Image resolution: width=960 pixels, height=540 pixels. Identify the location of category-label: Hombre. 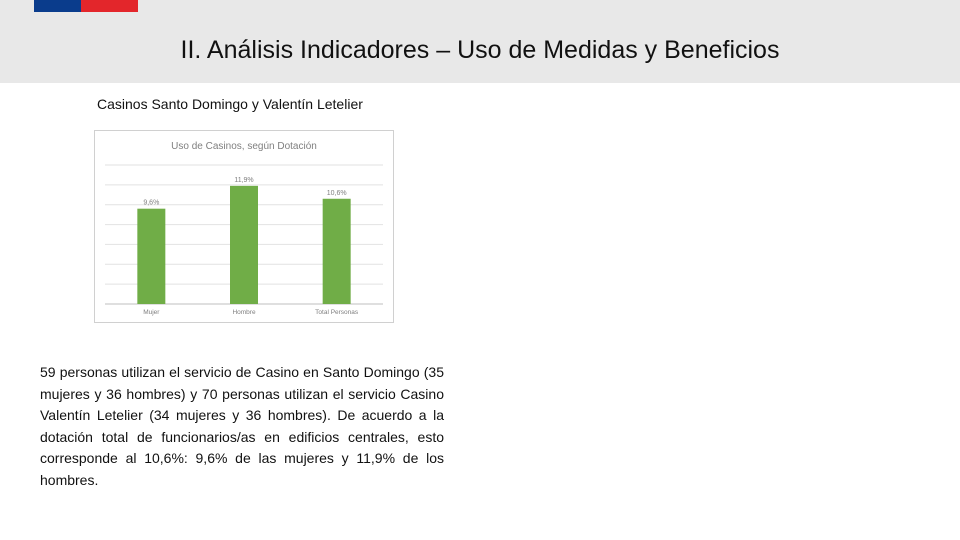
(244, 312).